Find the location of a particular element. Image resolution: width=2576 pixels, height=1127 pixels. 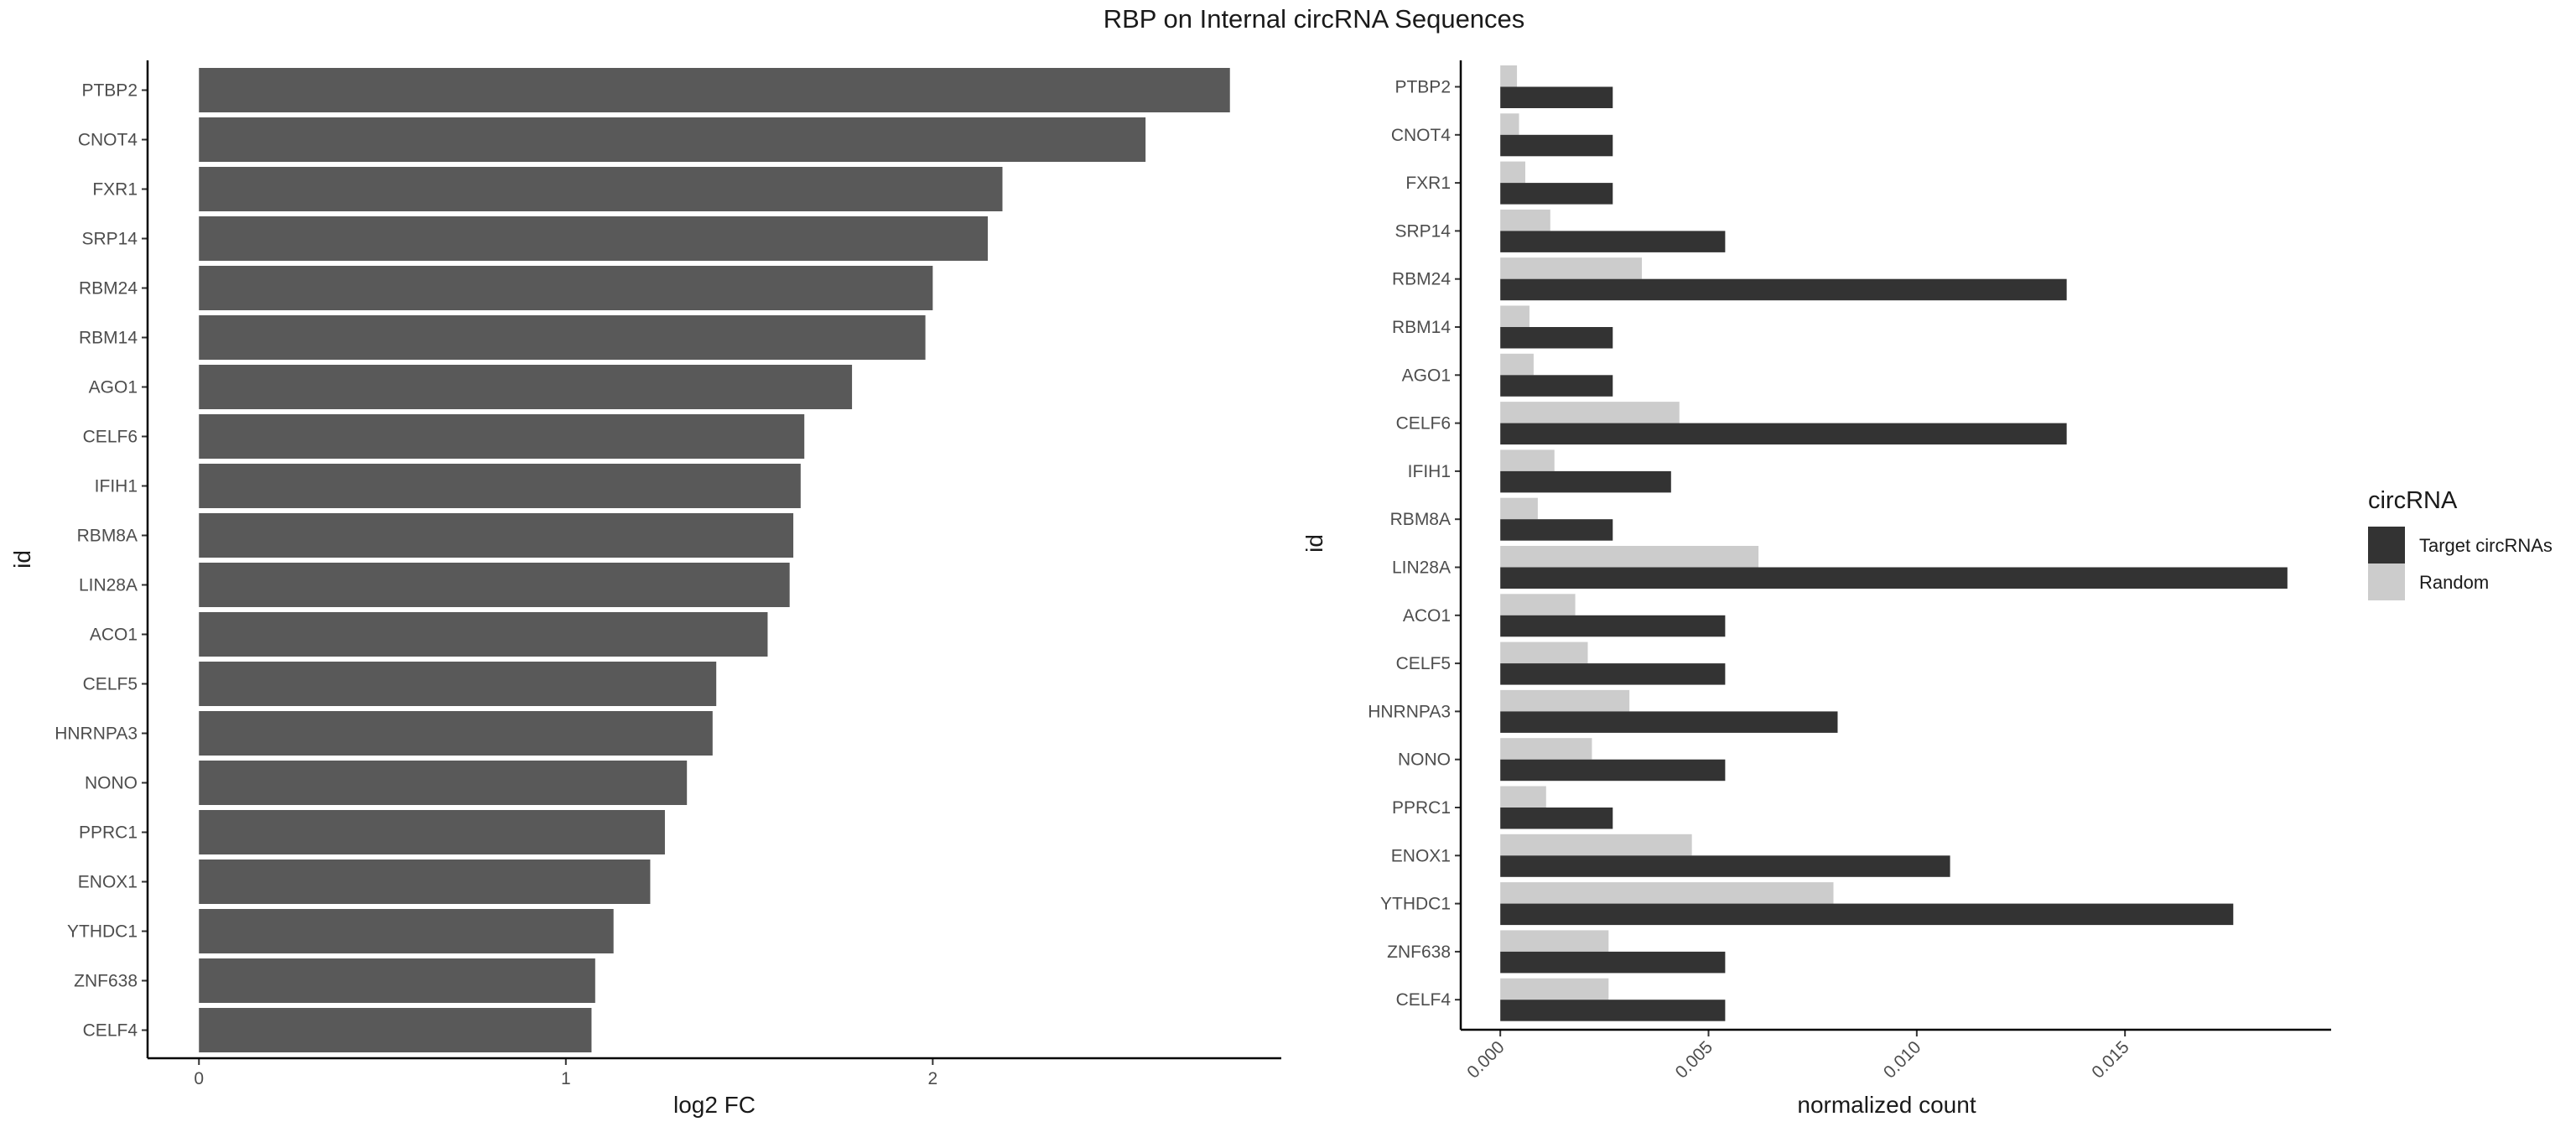

left-bar-ptbp2 is located at coordinates (714, 90).